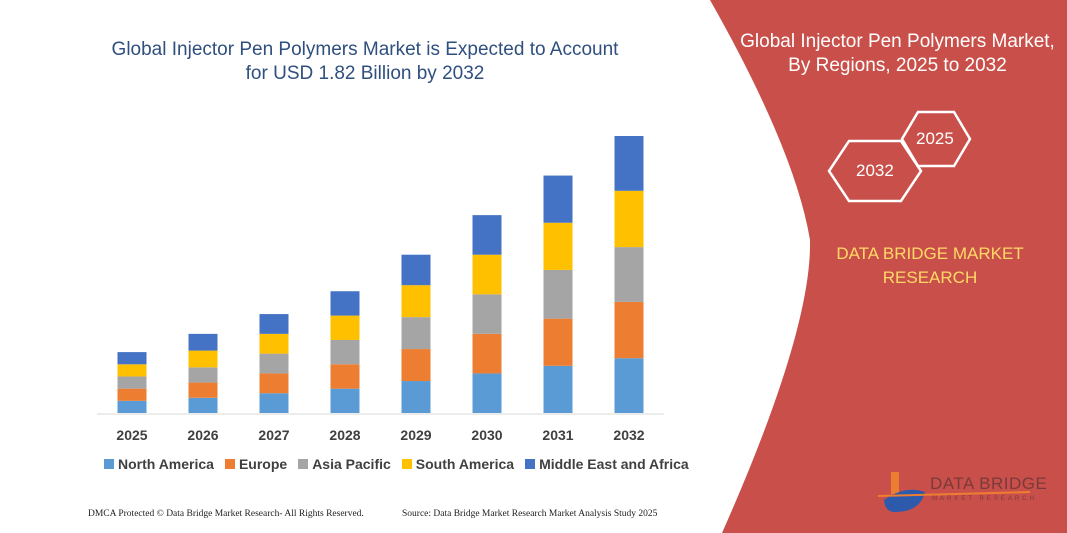 This screenshot has height=533, width=1067. What do you see at coordinates (351, 464) in the screenshot?
I see `legend-label: Asia Pacific` at bounding box center [351, 464].